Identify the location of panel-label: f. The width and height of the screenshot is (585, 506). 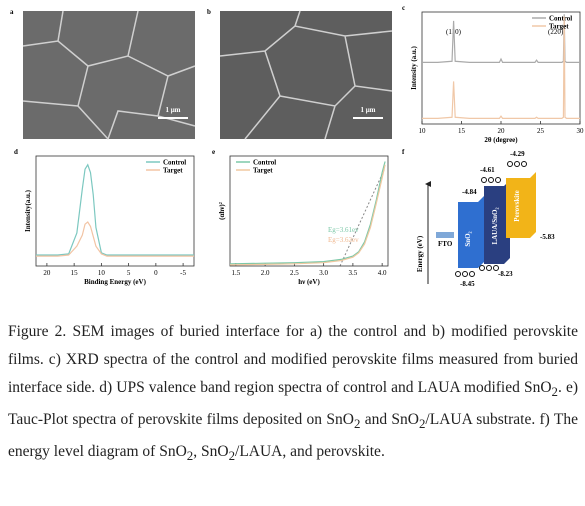
(403, 152).